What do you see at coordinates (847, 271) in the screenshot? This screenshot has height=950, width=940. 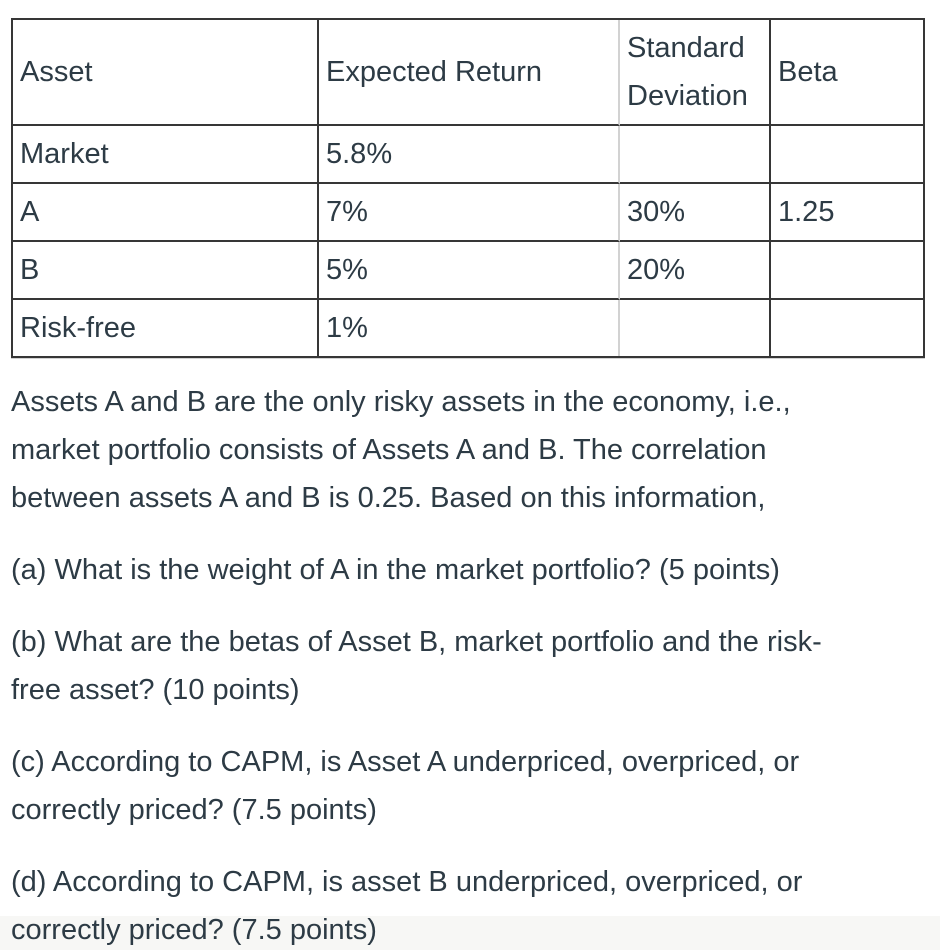 I see `cell-b-beta` at bounding box center [847, 271].